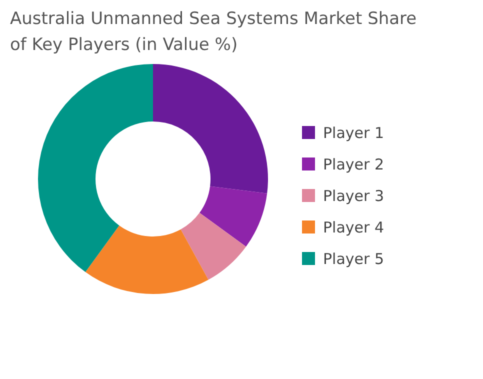 This screenshot has height=379, width=483. What do you see at coordinates (353, 133) in the screenshot?
I see `legend-label: Player 1` at bounding box center [353, 133].